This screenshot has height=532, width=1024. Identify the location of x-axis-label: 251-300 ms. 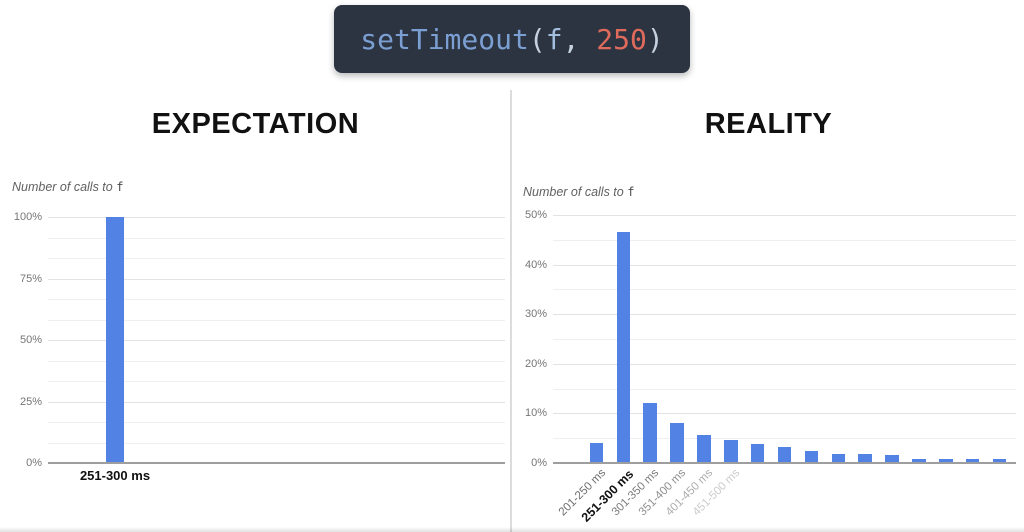
(115, 475).